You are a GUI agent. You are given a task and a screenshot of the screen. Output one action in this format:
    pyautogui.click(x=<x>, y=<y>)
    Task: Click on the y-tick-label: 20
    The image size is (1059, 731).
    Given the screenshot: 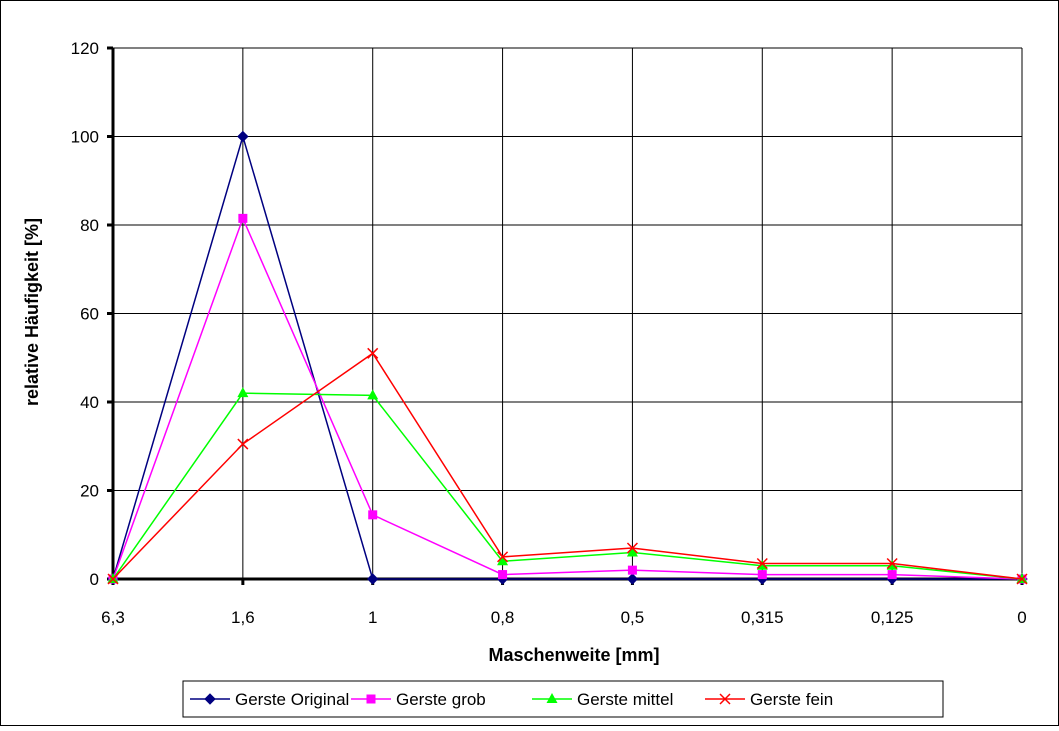 What is the action you would take?
    pyautogui.click(x=89, y=491)
    